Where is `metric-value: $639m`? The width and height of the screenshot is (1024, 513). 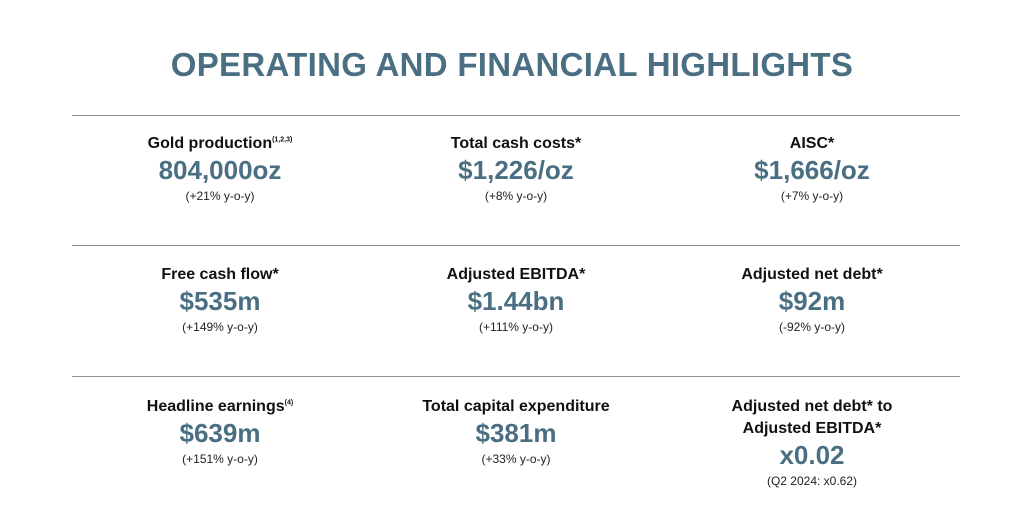
metric-value: $639m is located at coordinates (220, 433).